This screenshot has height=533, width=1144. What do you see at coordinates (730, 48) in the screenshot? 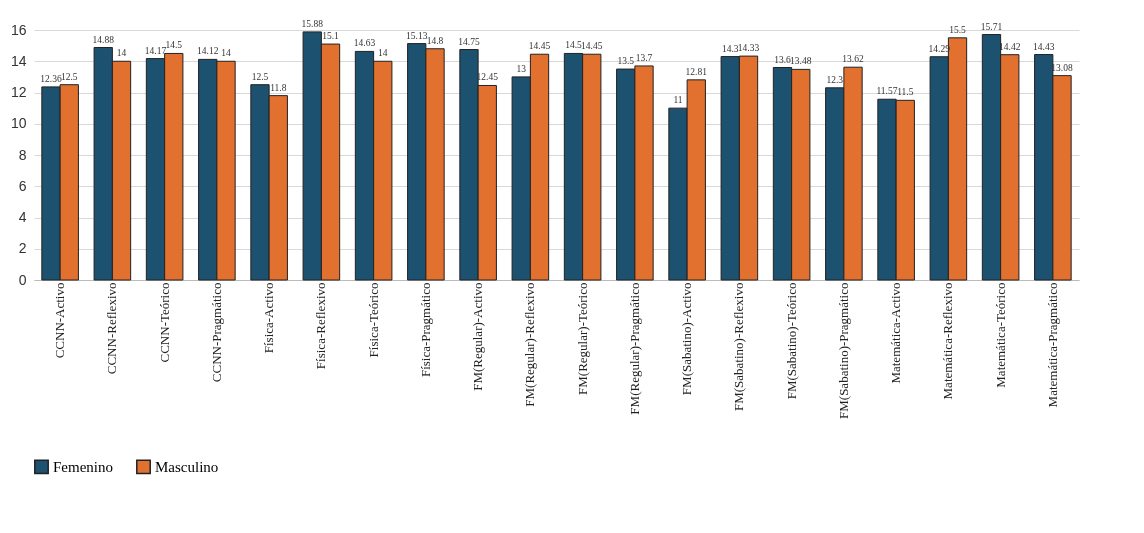
I see `data-label: 14.3` at bounding box center [730, 48].